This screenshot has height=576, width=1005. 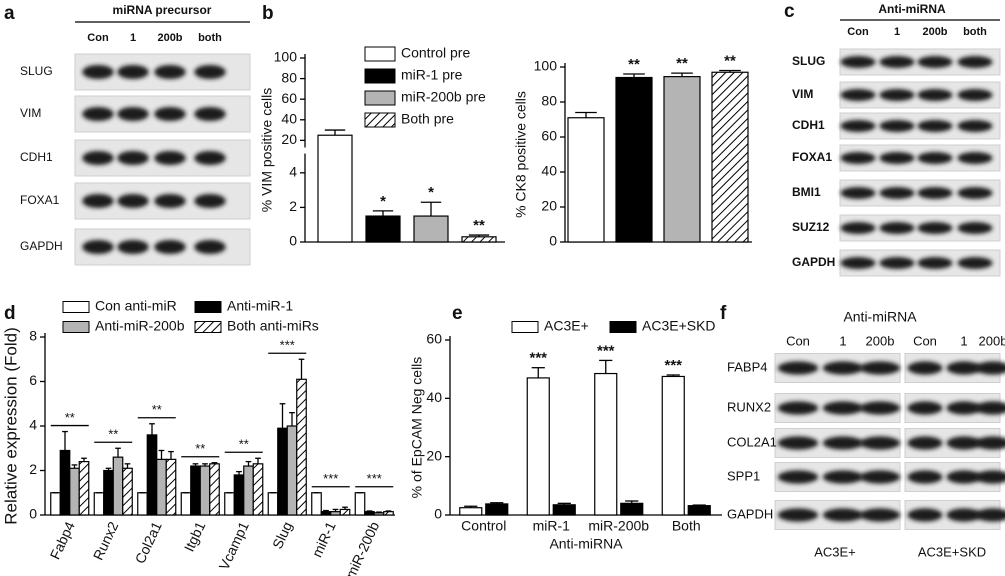 I want to click on legend-label: Anti-miR-200b, so click(x=140, y=326).